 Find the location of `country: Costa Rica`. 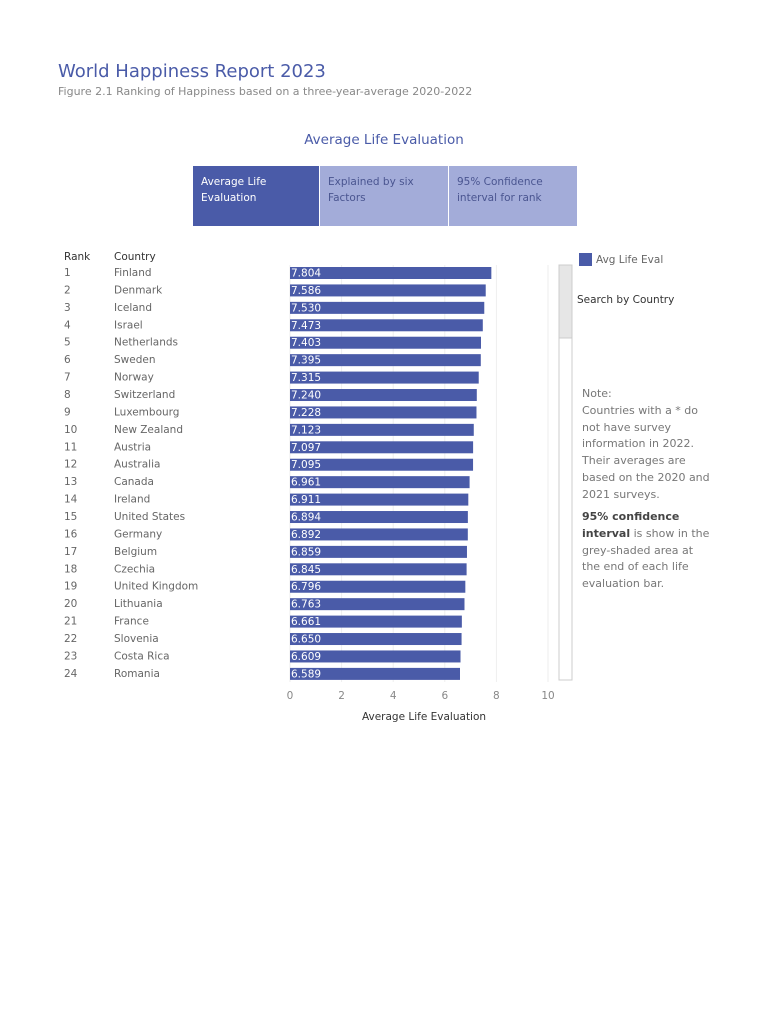

country: Costa Rica is located at coordinates (142, 656).